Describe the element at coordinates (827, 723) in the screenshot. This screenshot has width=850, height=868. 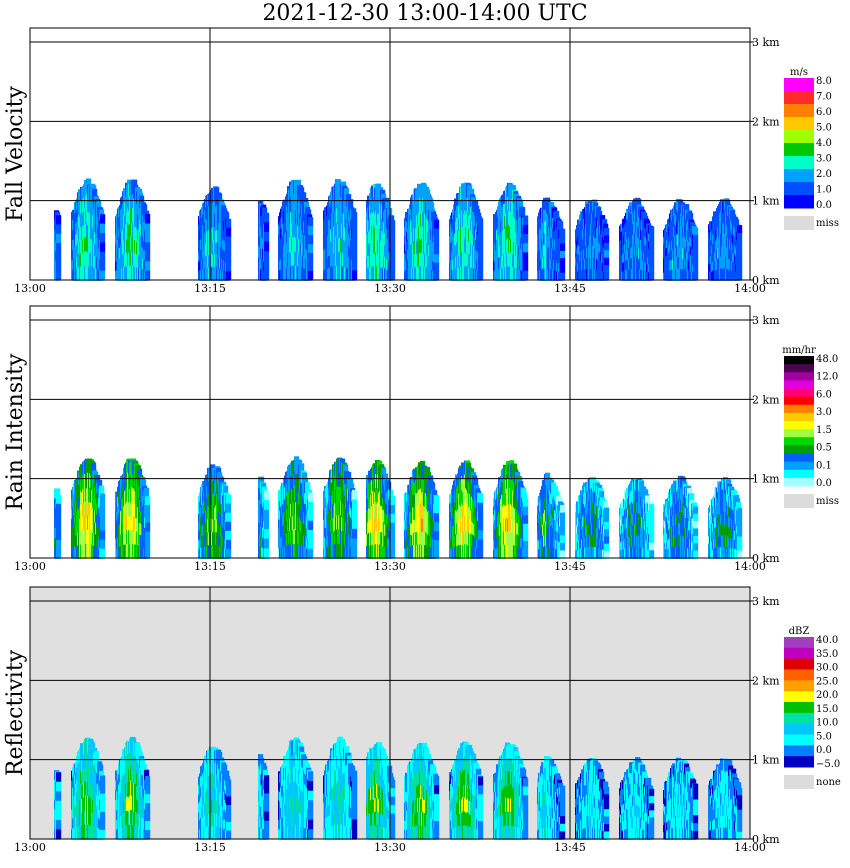
I see `legend-label: 10.0` at that location.